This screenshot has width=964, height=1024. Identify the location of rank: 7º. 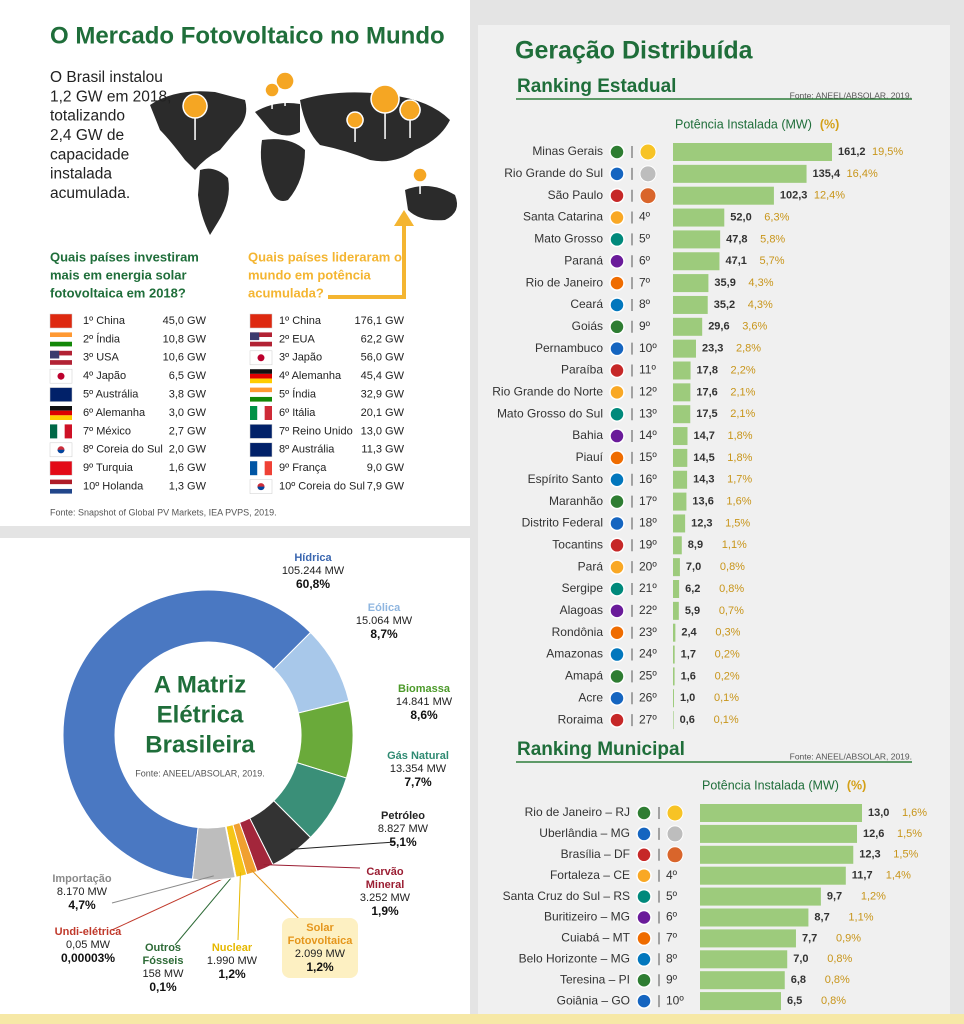
(672, 938).